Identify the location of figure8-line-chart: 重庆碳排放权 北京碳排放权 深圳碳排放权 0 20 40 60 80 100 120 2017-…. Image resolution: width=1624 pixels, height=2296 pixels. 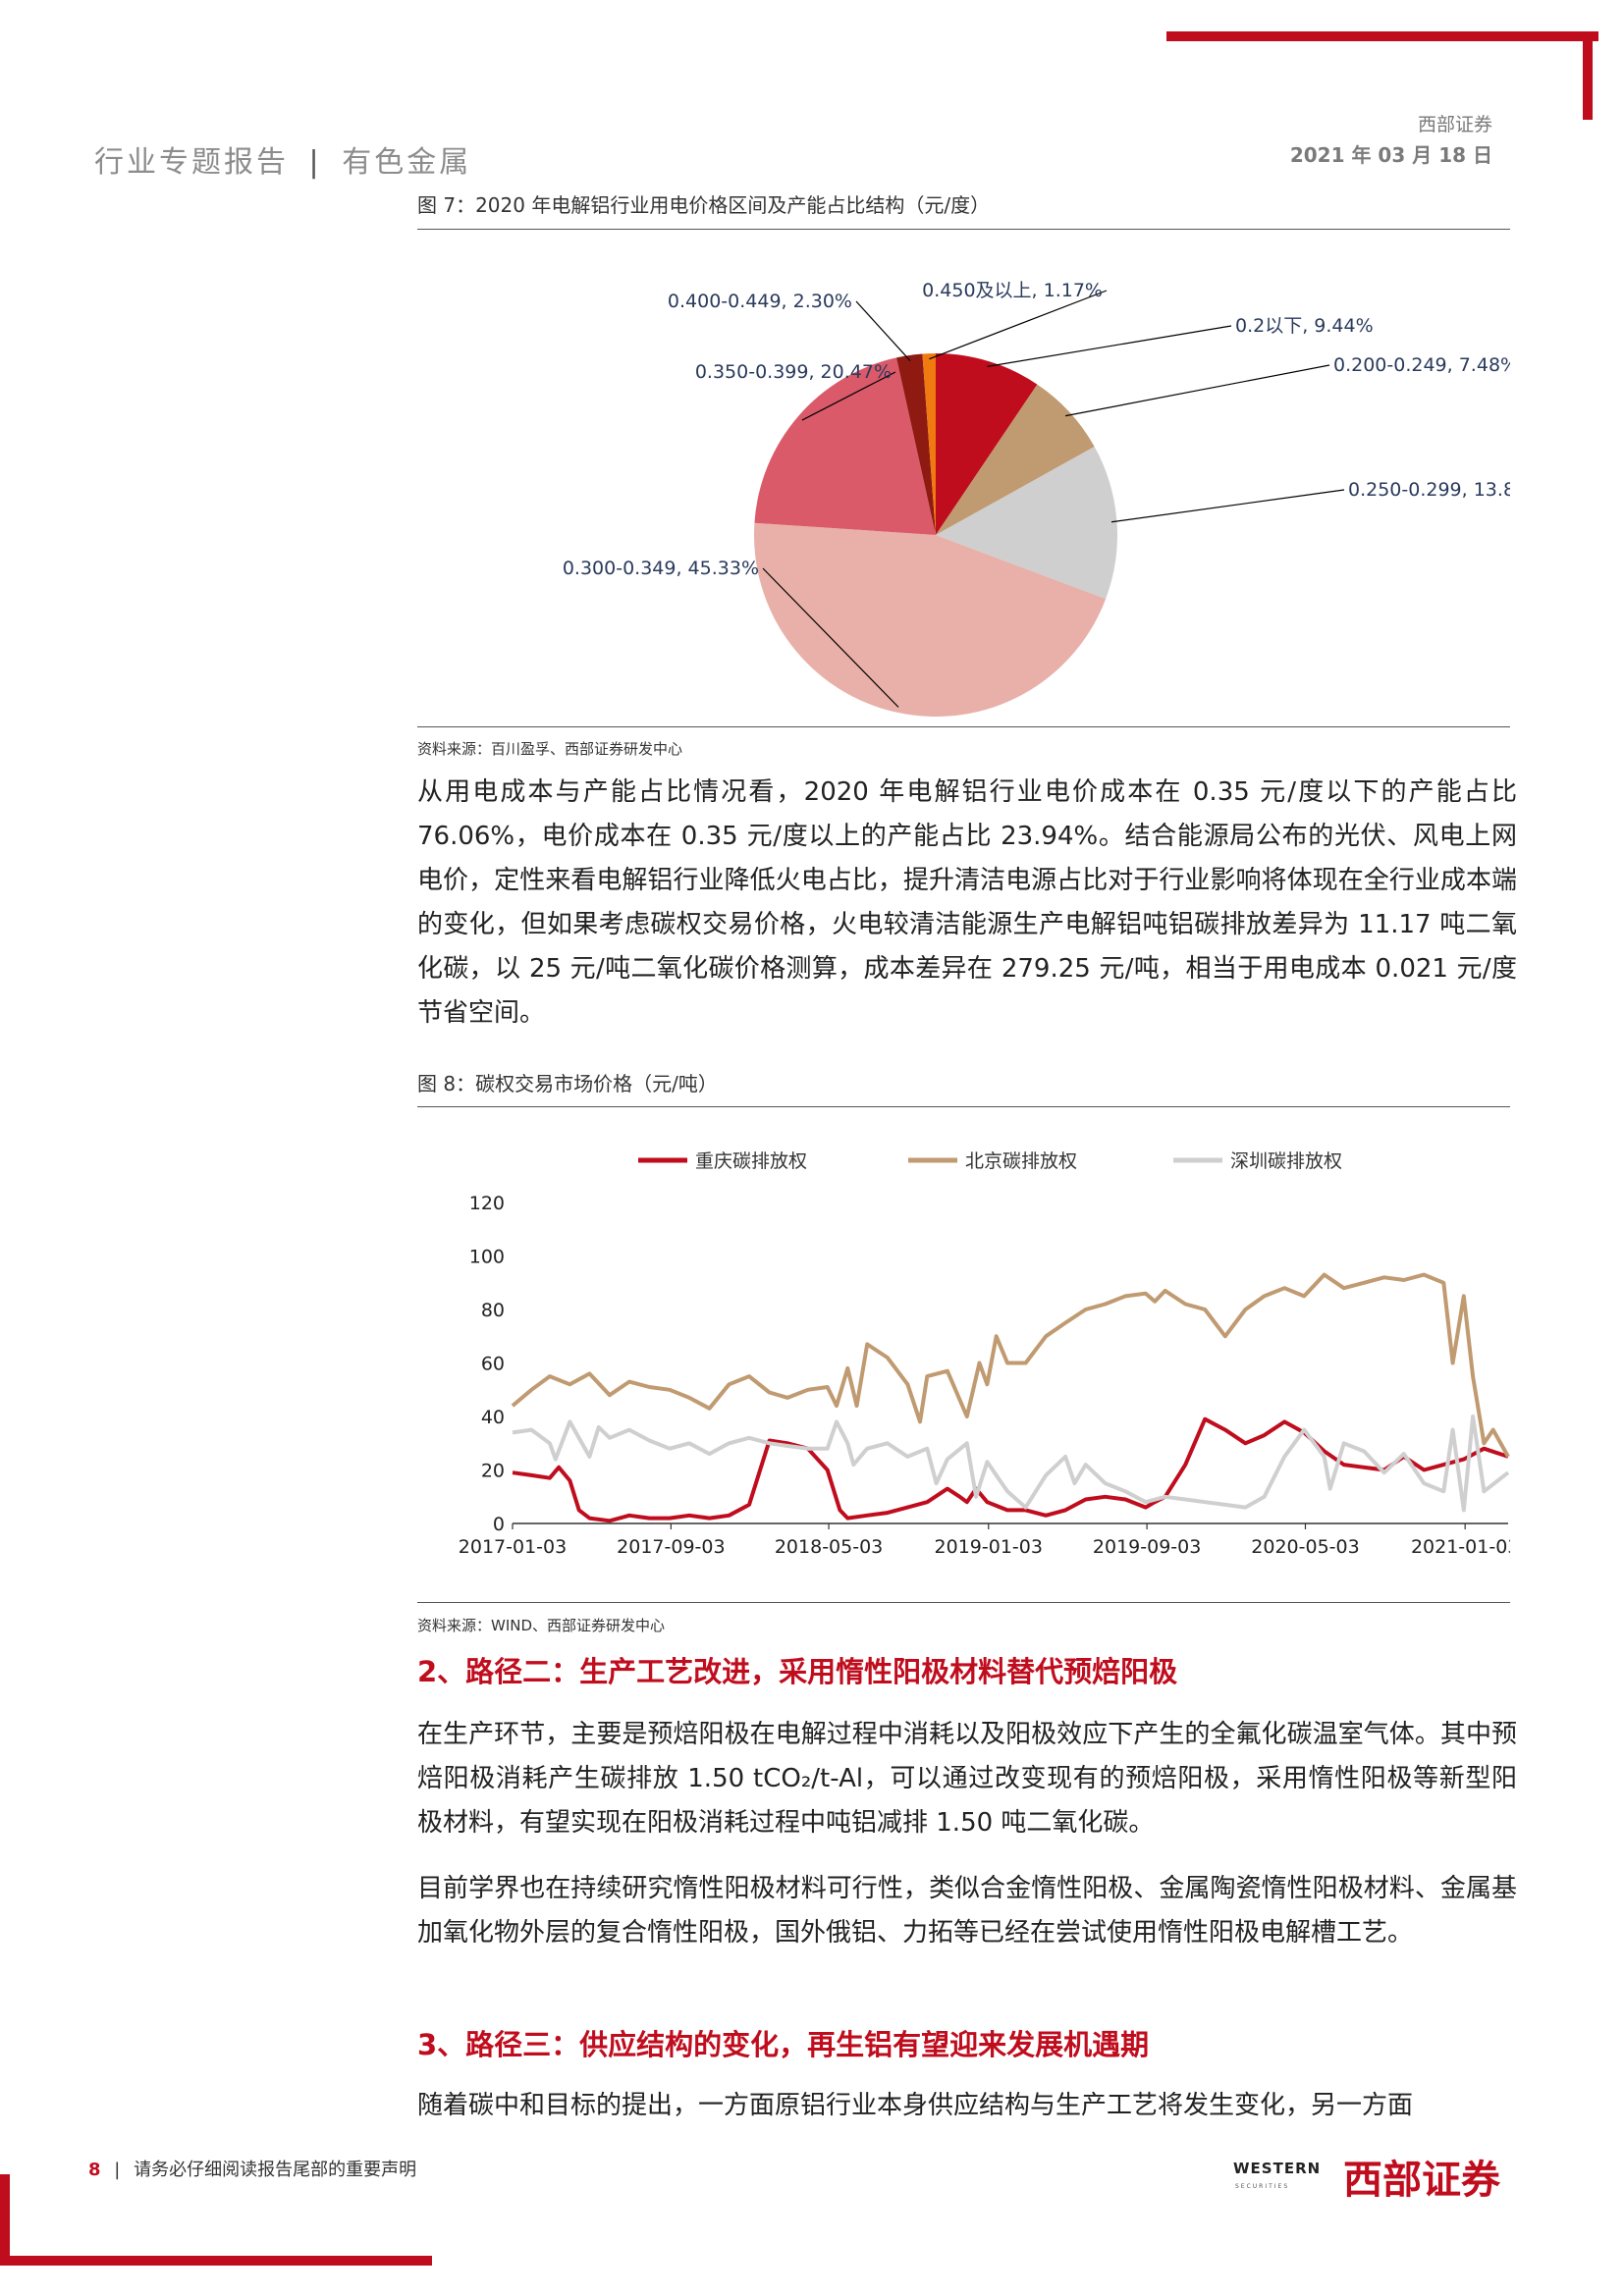
(984, 1354).